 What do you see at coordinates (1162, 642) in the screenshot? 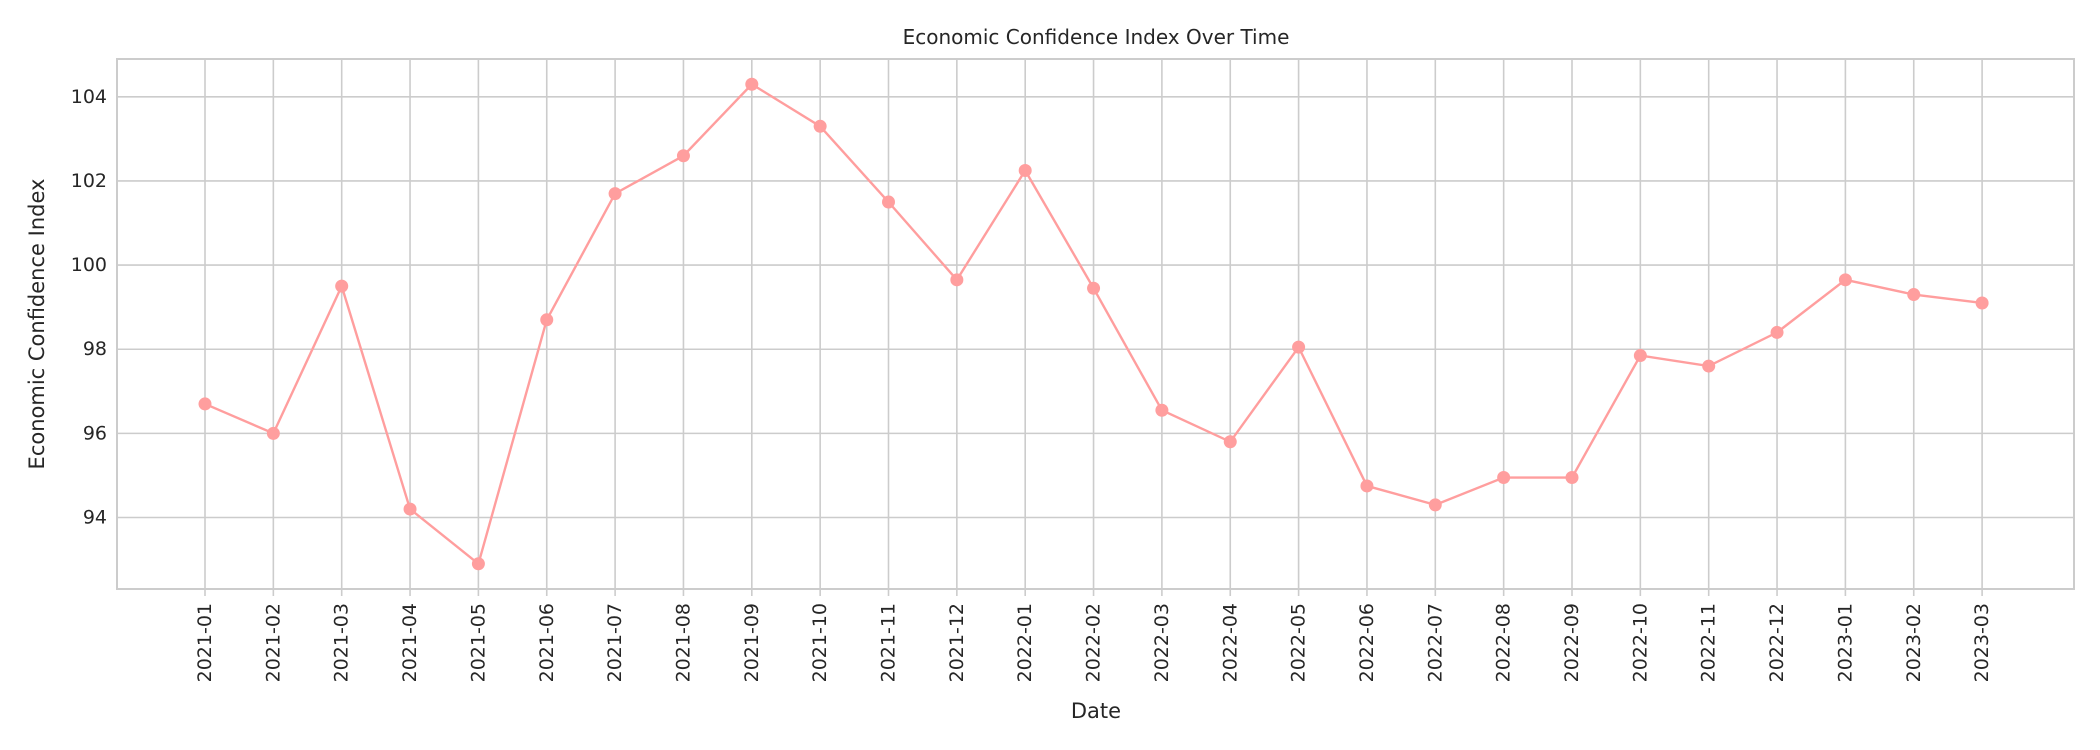
I see `x-tick-label: 2022-03` at bounding box center [1162, 642].